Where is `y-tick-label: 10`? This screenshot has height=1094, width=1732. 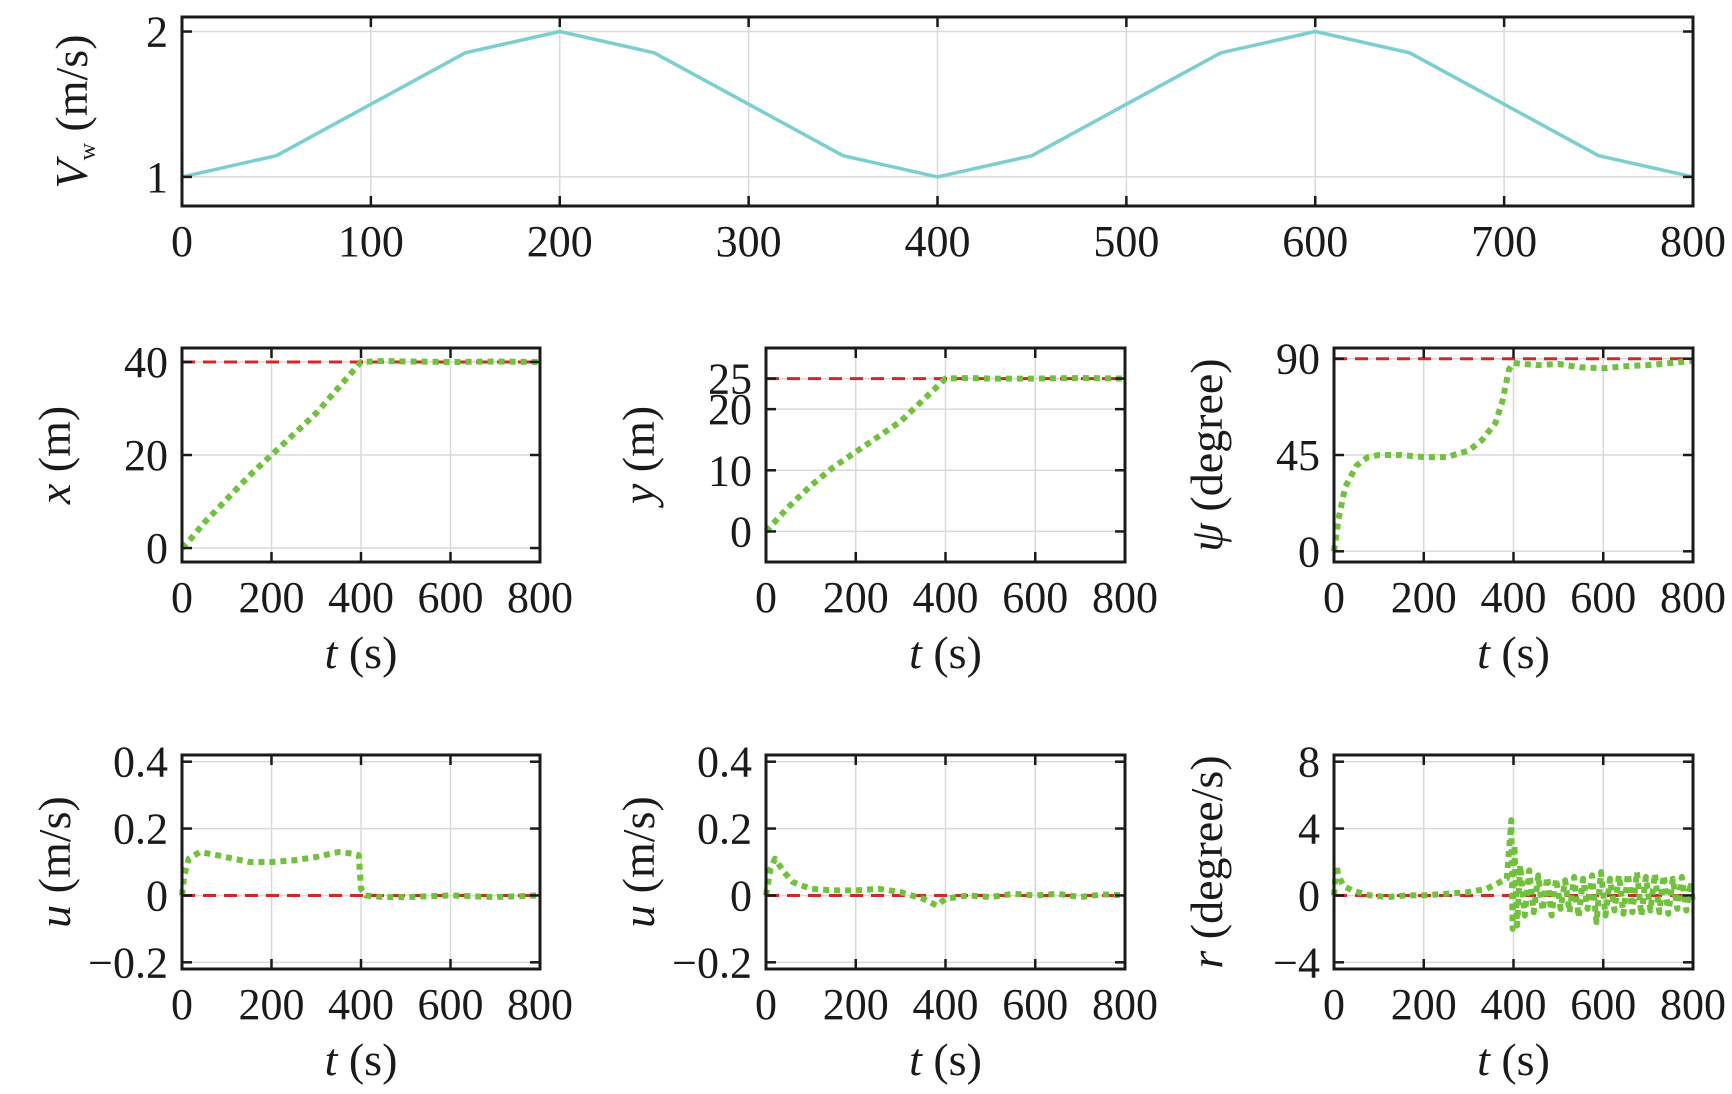 y-tick-label: 10 is located at coordinates (730, 470).